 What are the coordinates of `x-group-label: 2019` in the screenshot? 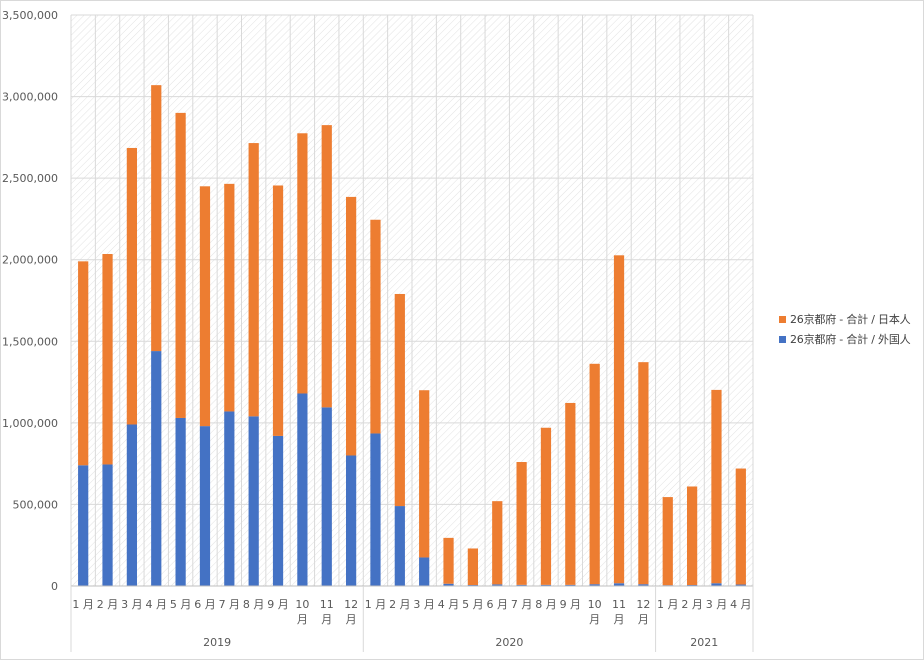 It's located at (217, 642).